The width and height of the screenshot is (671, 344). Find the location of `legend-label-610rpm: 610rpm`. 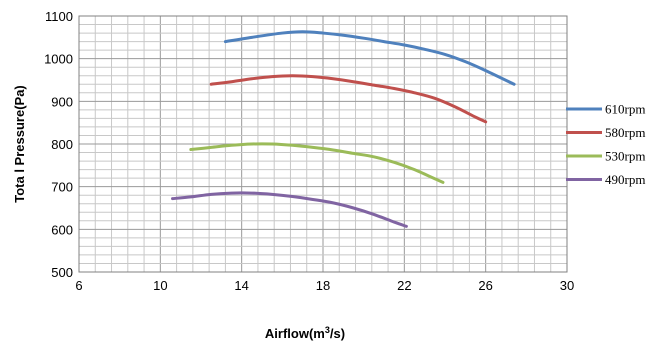

legend-label-610rpm: 610rpm is located at coordinates (625, 109).